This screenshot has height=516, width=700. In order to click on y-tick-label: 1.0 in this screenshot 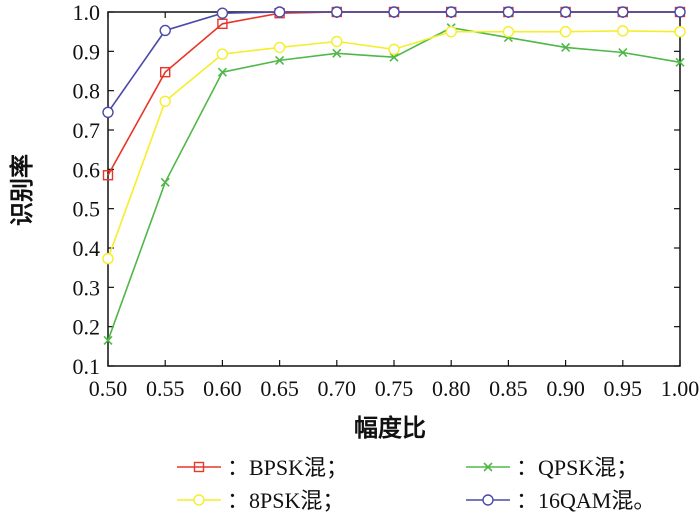, I will do `click(87, 12)`.